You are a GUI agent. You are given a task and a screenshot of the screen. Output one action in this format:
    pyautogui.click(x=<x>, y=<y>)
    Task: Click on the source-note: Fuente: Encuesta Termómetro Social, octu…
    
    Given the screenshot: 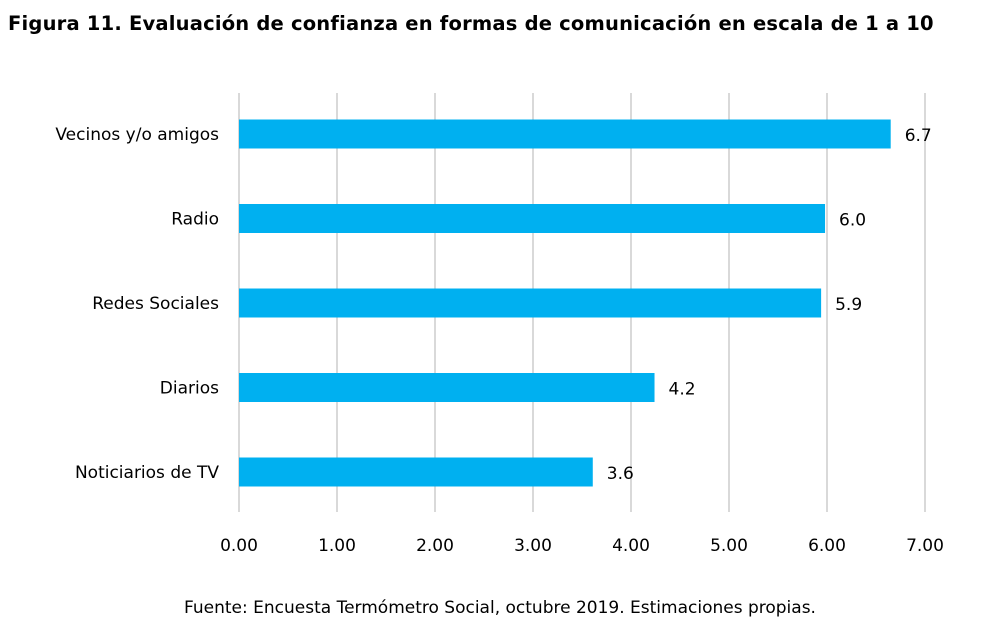 What is the action you would take?
    pyautogui.click(x=500, y=608)
    